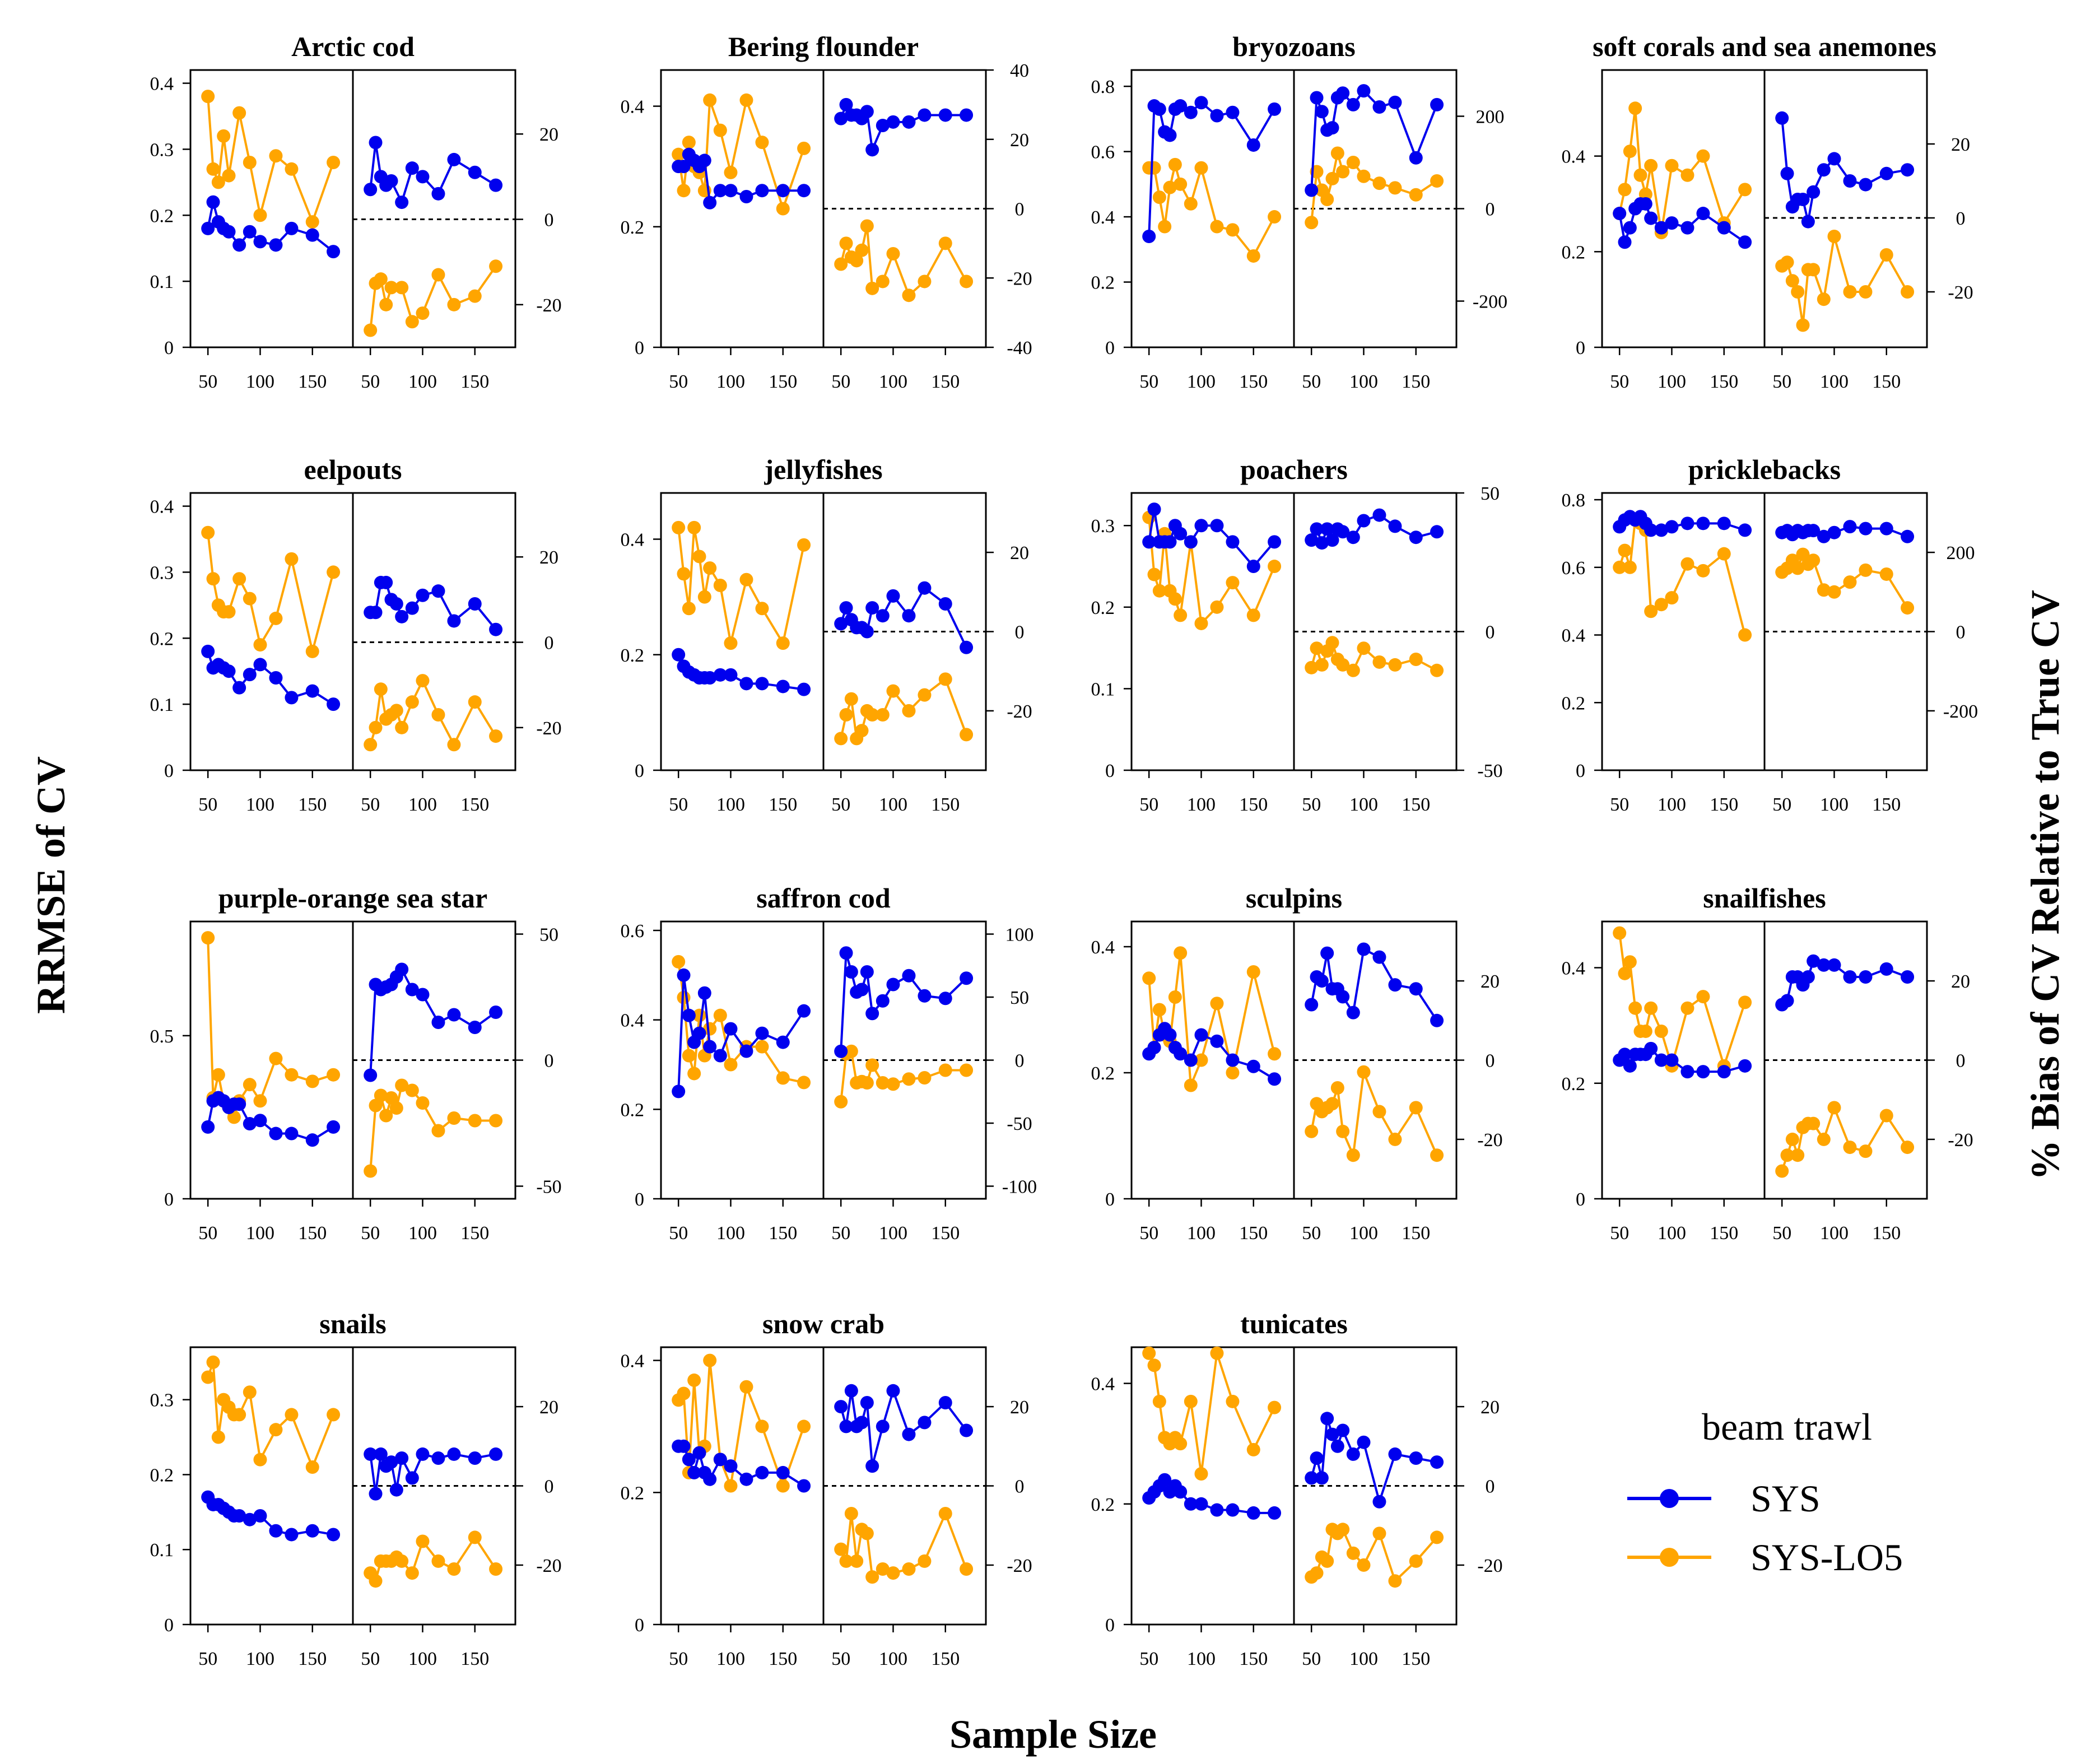 The height and width of the screenshot is (1764, 2095). Describe the element at coordinates (475, 381) in the screenshot. I see `panel-0-xtick-label: 150` at that location.